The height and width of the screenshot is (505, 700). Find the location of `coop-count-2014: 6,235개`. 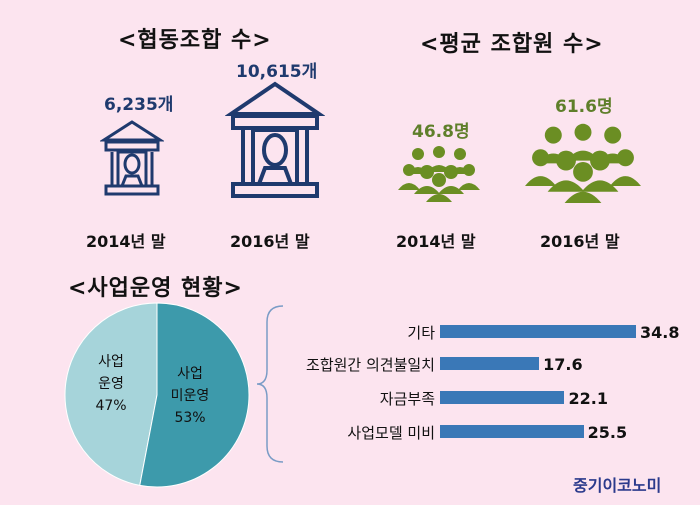

coop-count-2014: 6,235개 is located at coordinates (139, 105).